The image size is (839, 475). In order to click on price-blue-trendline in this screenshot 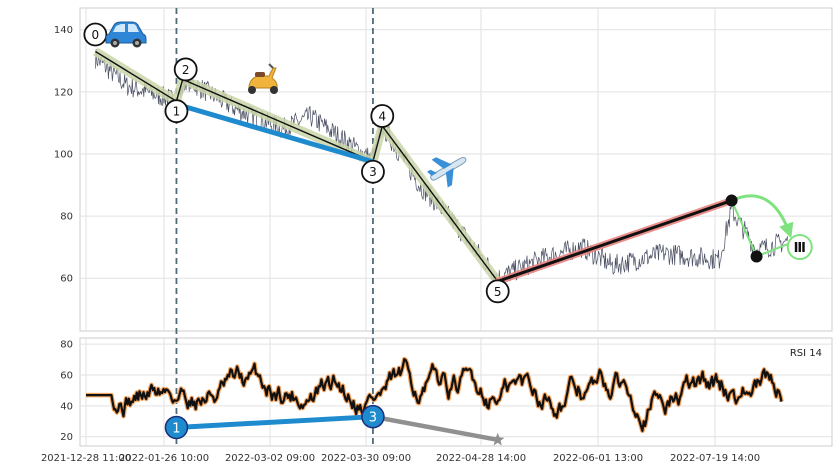, I will do `click(274, 133)`.